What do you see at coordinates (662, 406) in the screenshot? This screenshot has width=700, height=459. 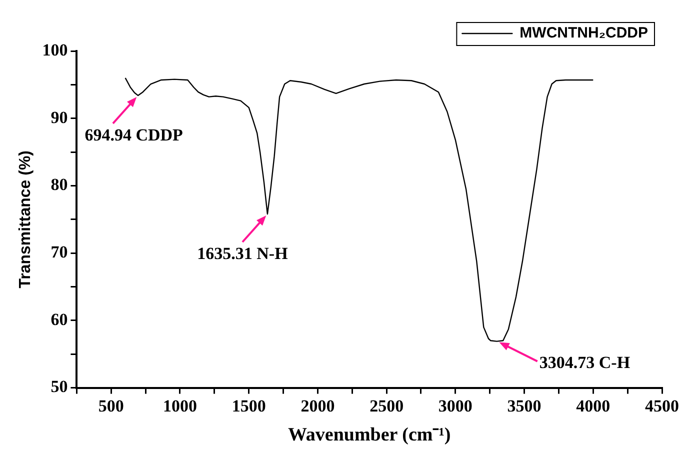 I see `x-tick-label: 4500` at bounding box center [662, 406].